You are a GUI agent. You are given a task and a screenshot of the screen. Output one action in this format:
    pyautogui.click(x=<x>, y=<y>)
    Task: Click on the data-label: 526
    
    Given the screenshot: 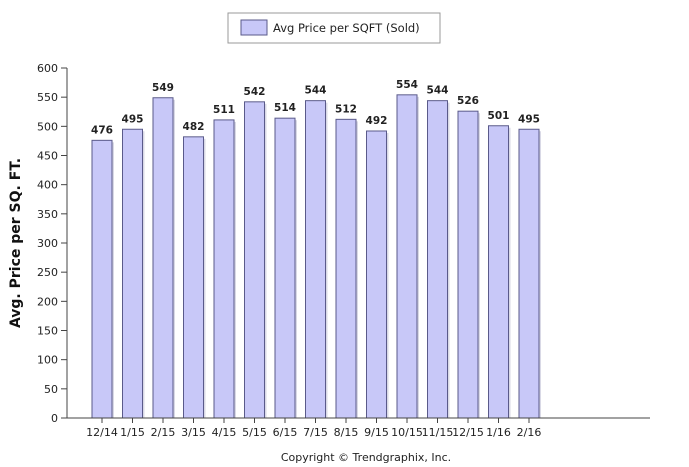 What is the action you would take?
    pyautogui.click(x=468, y=101)
    